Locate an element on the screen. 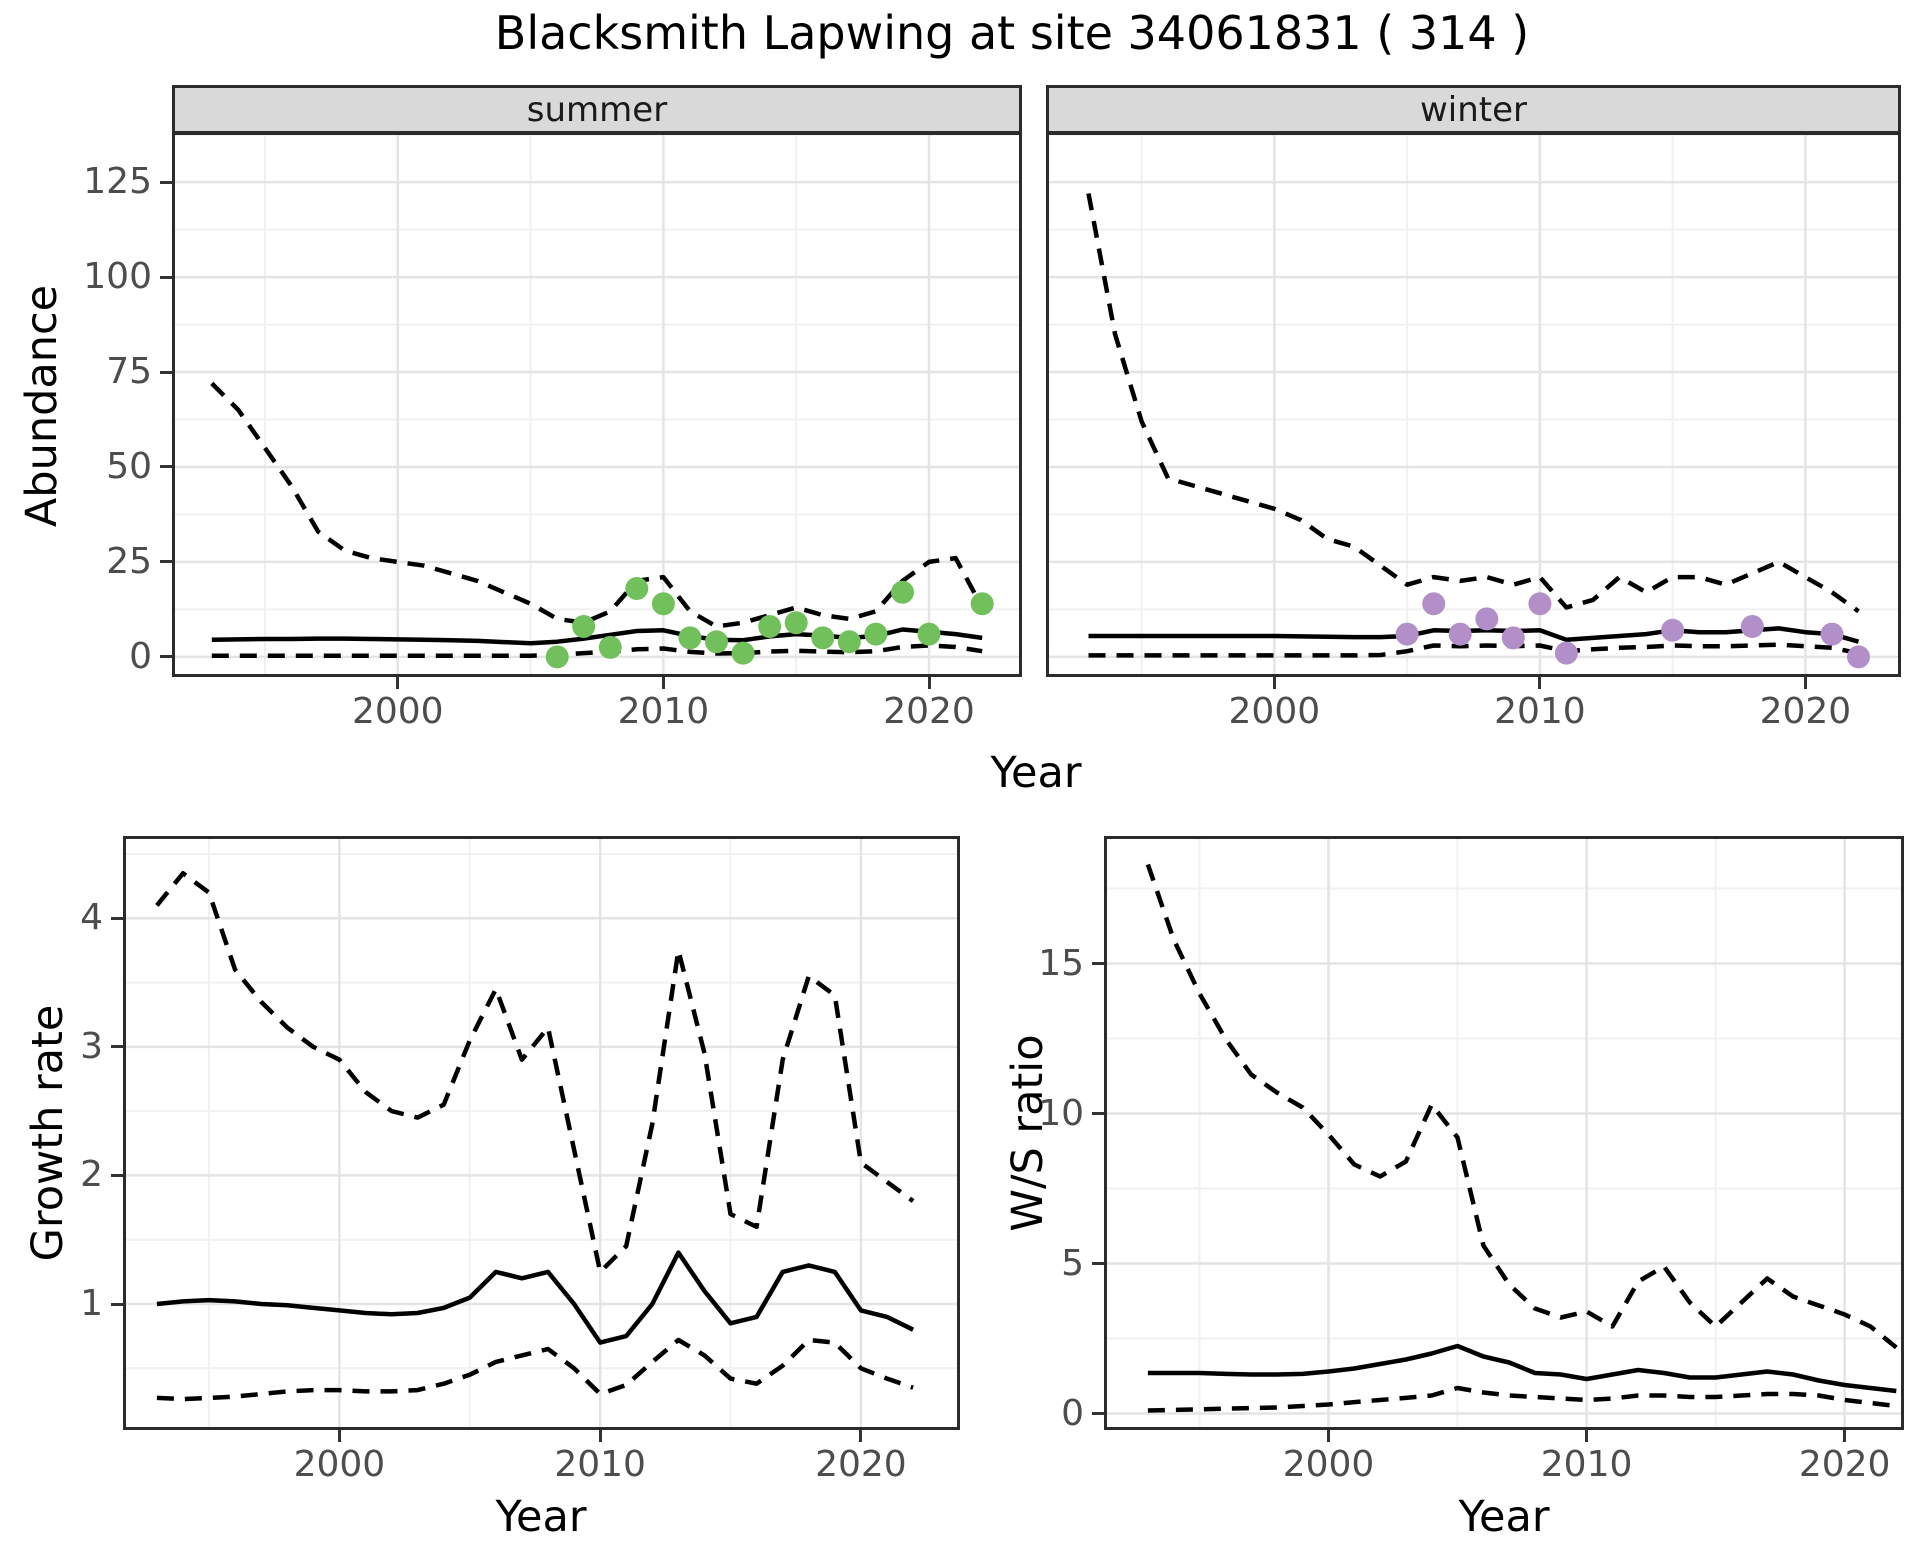 This screenshot has height=1560, width=1920. x-axis-title-year-top: Year is located at coordinates (1036, 773).